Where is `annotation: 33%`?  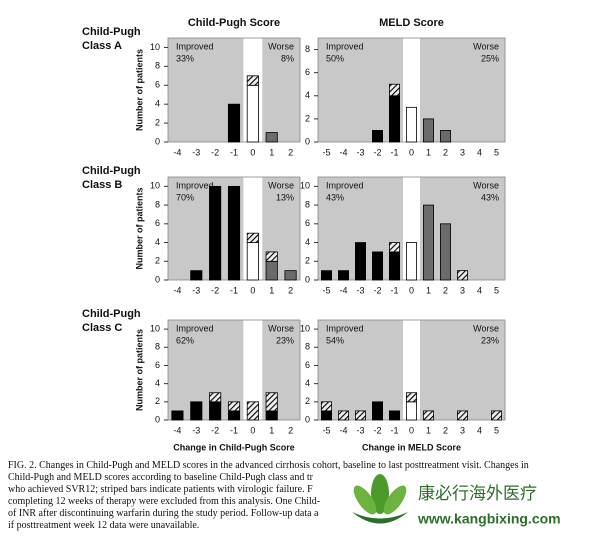 annotation: 33% is located at coordinates (185, 58).